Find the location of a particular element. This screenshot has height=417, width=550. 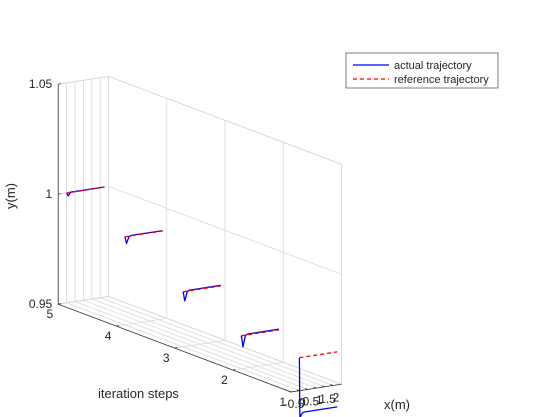

legend-box is located at coordinates (422, 70).